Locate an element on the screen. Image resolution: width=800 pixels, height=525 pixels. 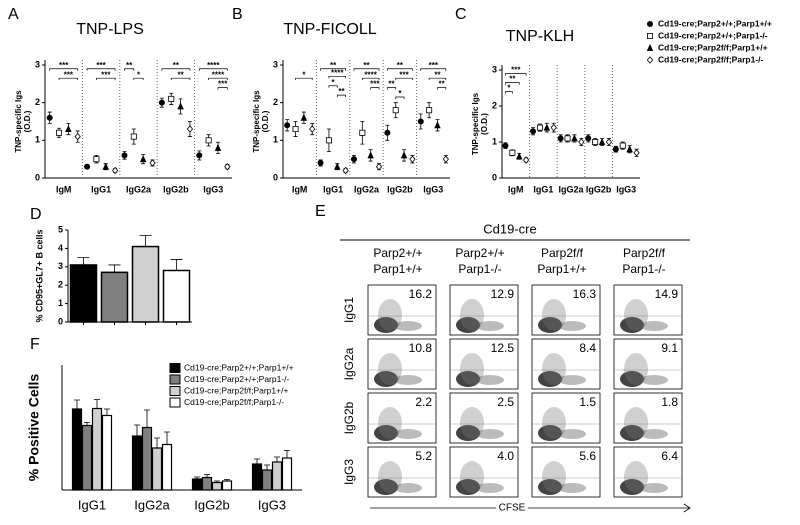
legend-label: Cd19-cre;Parp2+/+;Parp1+/+ is located at coordinates (715, 23).